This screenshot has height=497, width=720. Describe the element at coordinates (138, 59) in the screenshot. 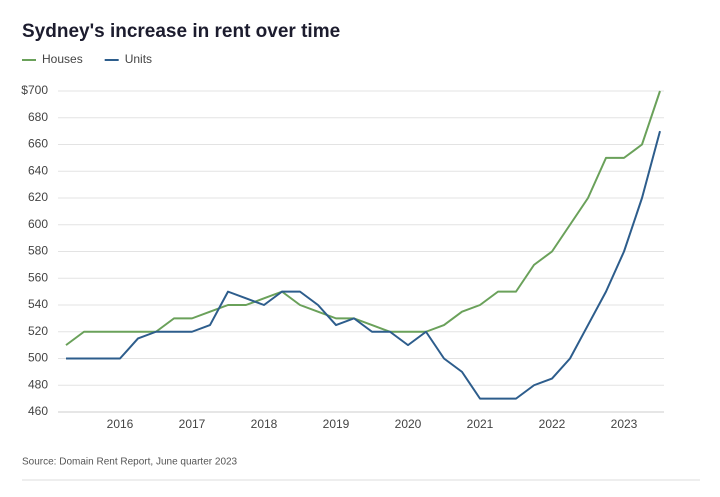

I see `legend-label: Units` at that location.